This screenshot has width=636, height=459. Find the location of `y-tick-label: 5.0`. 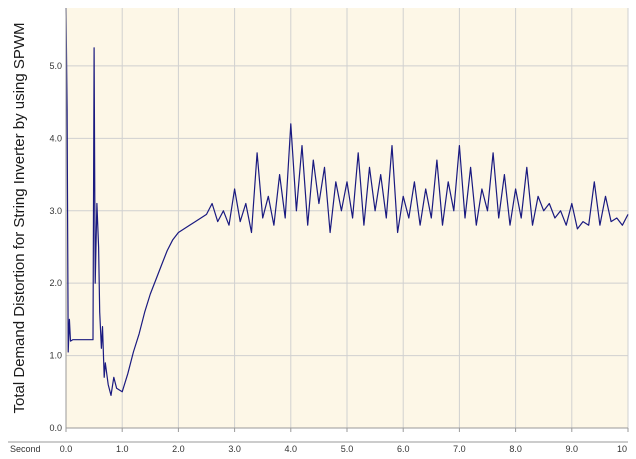

y-tick-label: 5.0 is located at coordinates (55, 66).